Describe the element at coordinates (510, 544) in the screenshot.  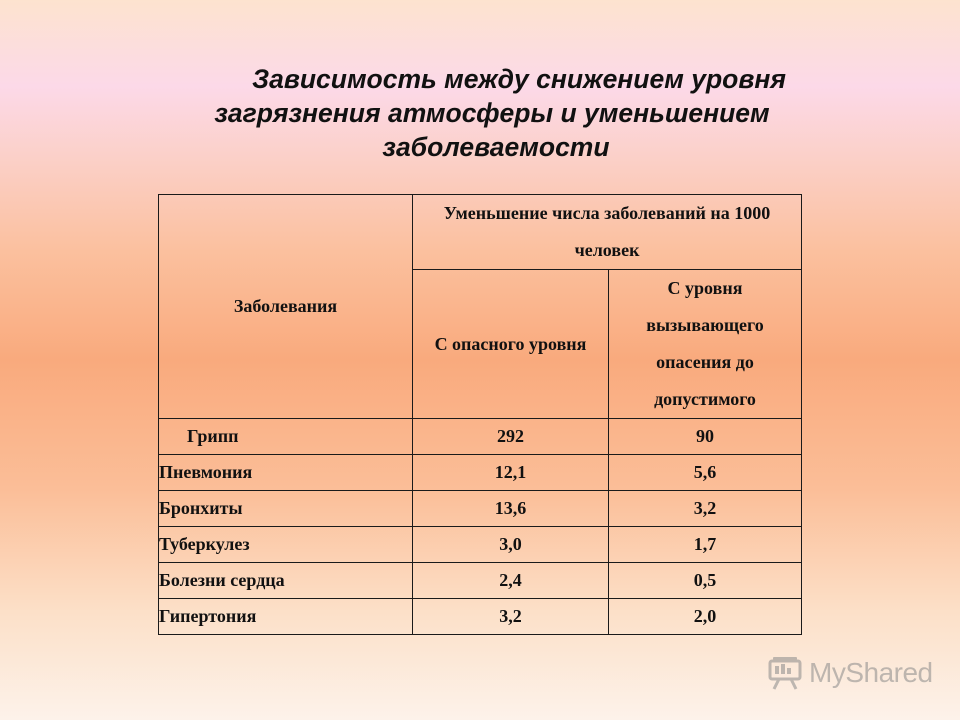
I see `value-from-dangerous: 3,0` at that location.